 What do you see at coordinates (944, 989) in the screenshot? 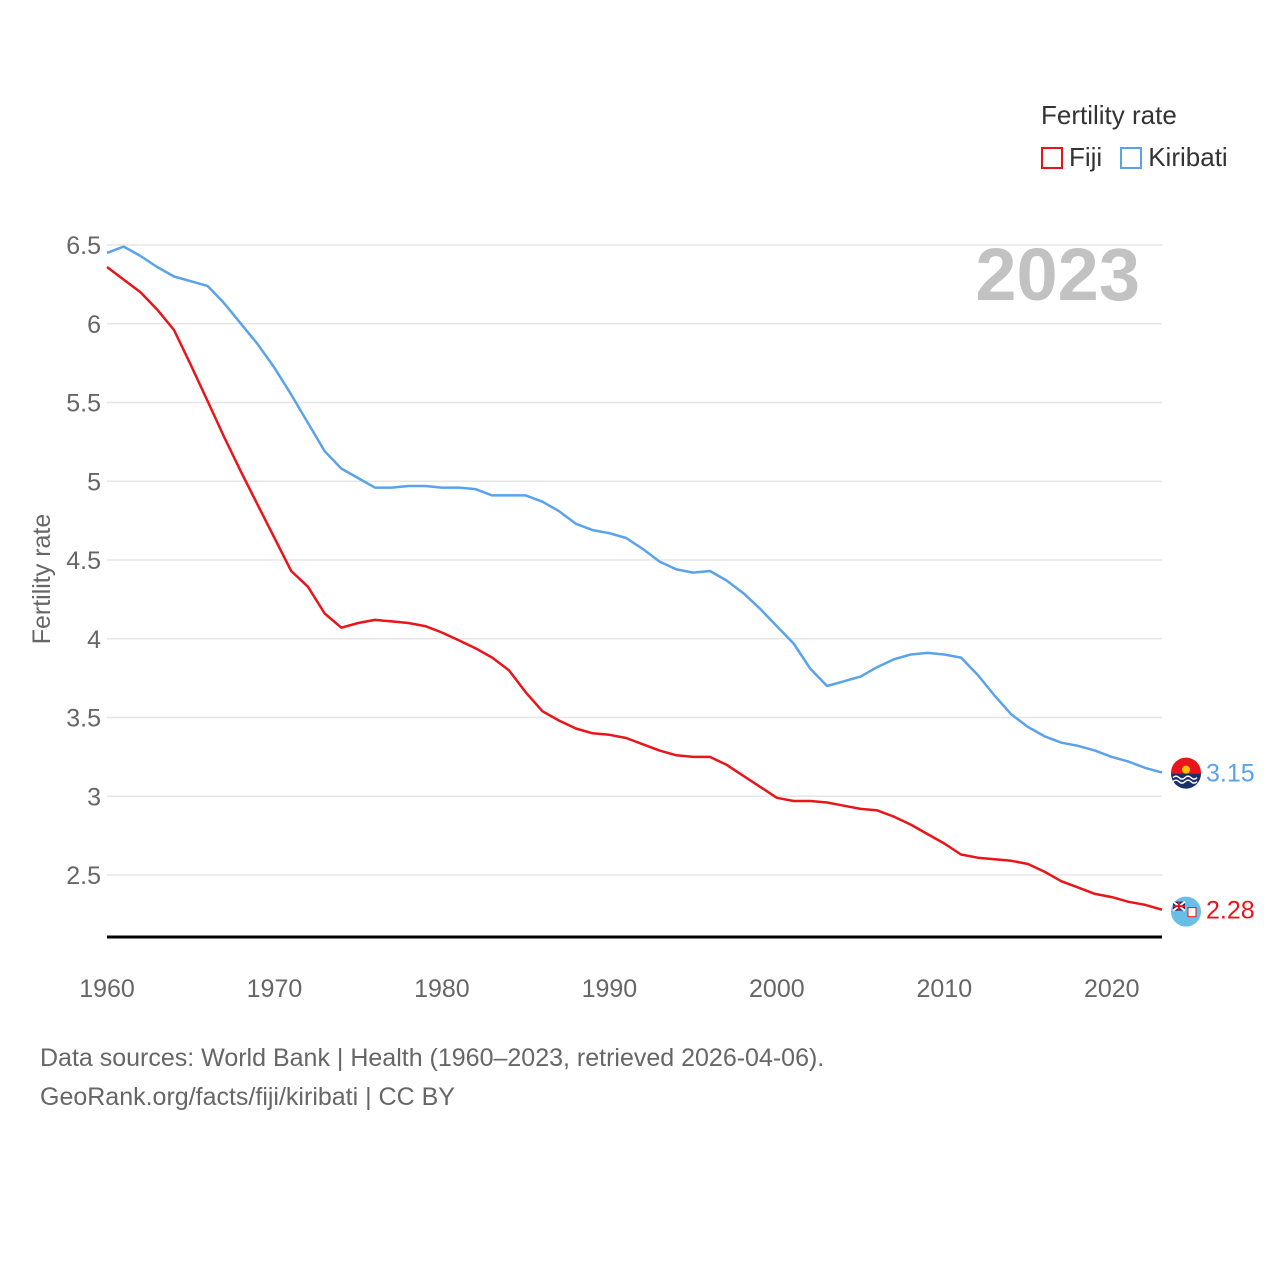
I see `x-tick-label: 2010` at bounding box center [944, 989].